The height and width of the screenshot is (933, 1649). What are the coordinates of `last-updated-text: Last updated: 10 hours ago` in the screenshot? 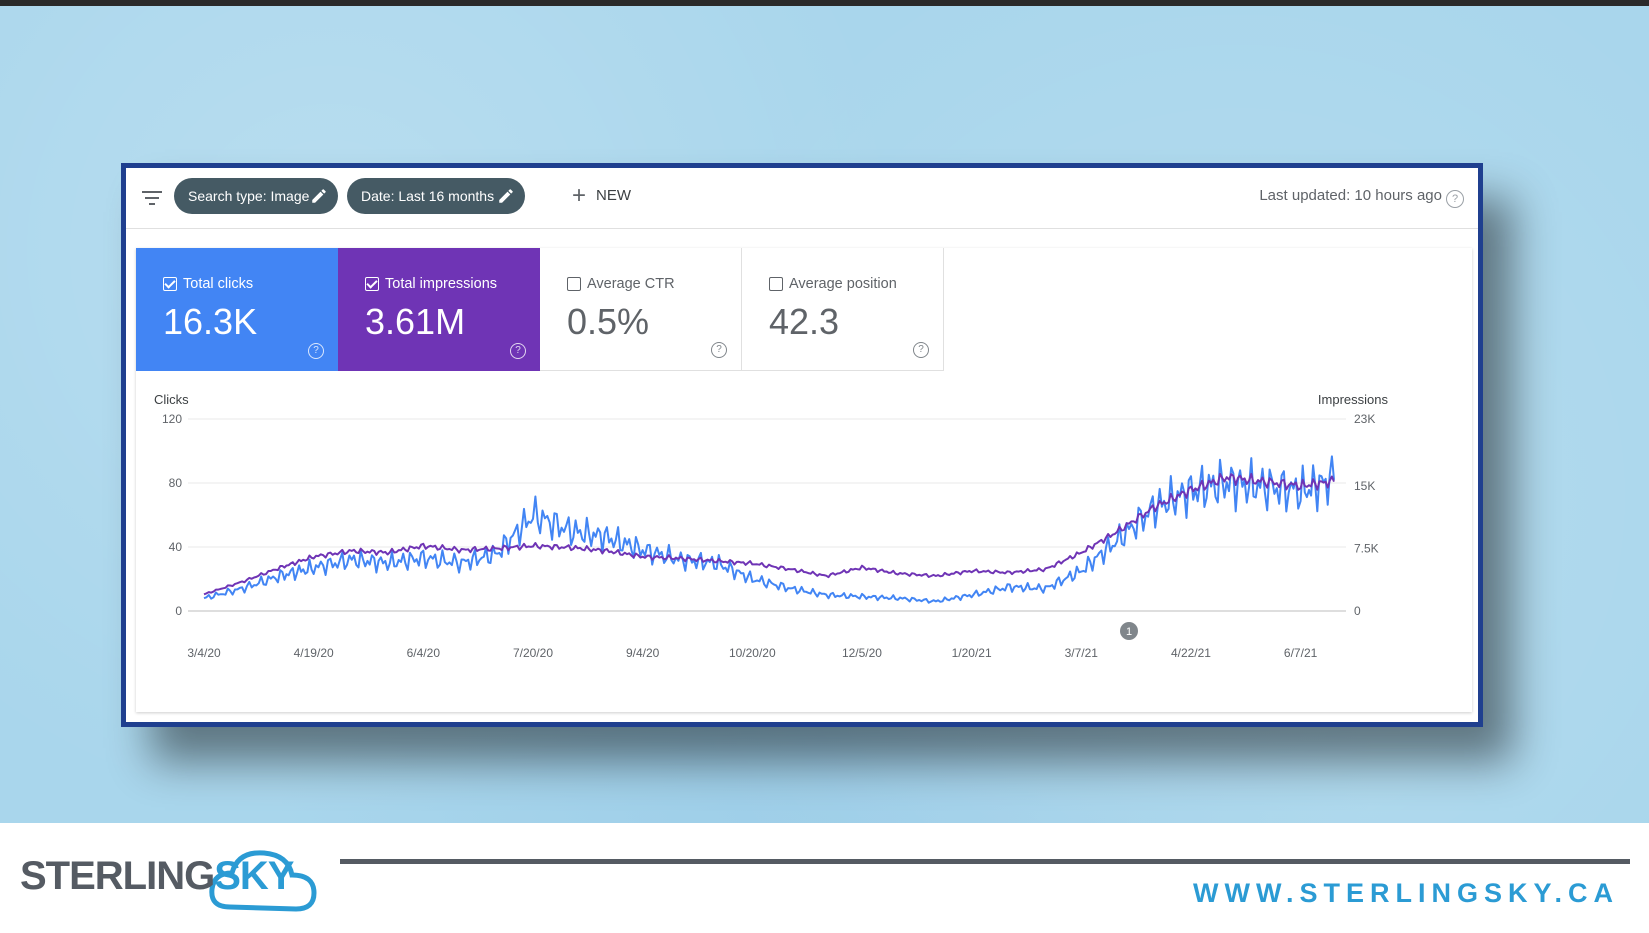 It's located at (1350, 195).